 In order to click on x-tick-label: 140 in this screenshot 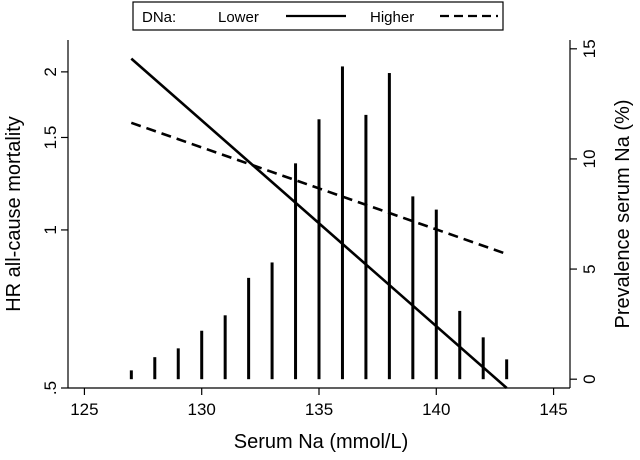, I will do `click(436, 409)`.